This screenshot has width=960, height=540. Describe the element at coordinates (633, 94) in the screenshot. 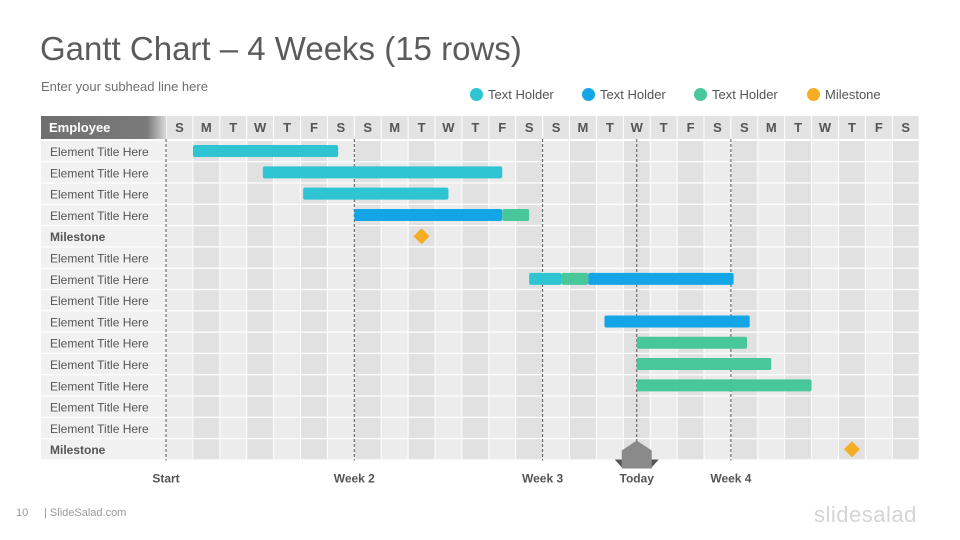

I see `legend-label: Text Holder` at that location.